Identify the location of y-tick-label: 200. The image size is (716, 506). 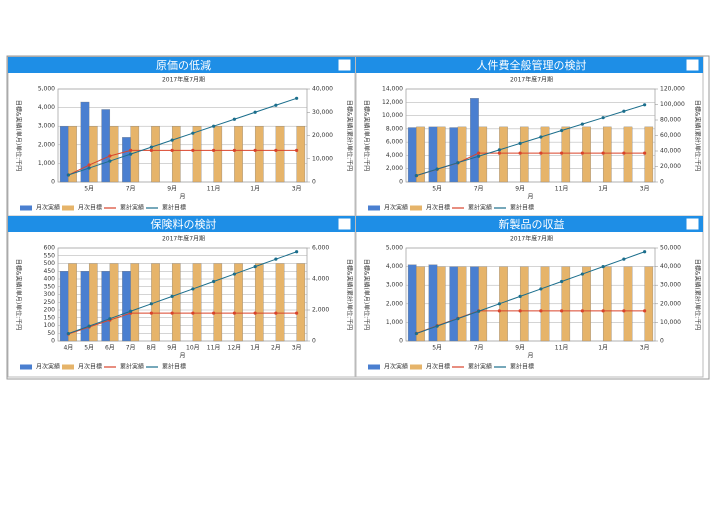
(50, 310).